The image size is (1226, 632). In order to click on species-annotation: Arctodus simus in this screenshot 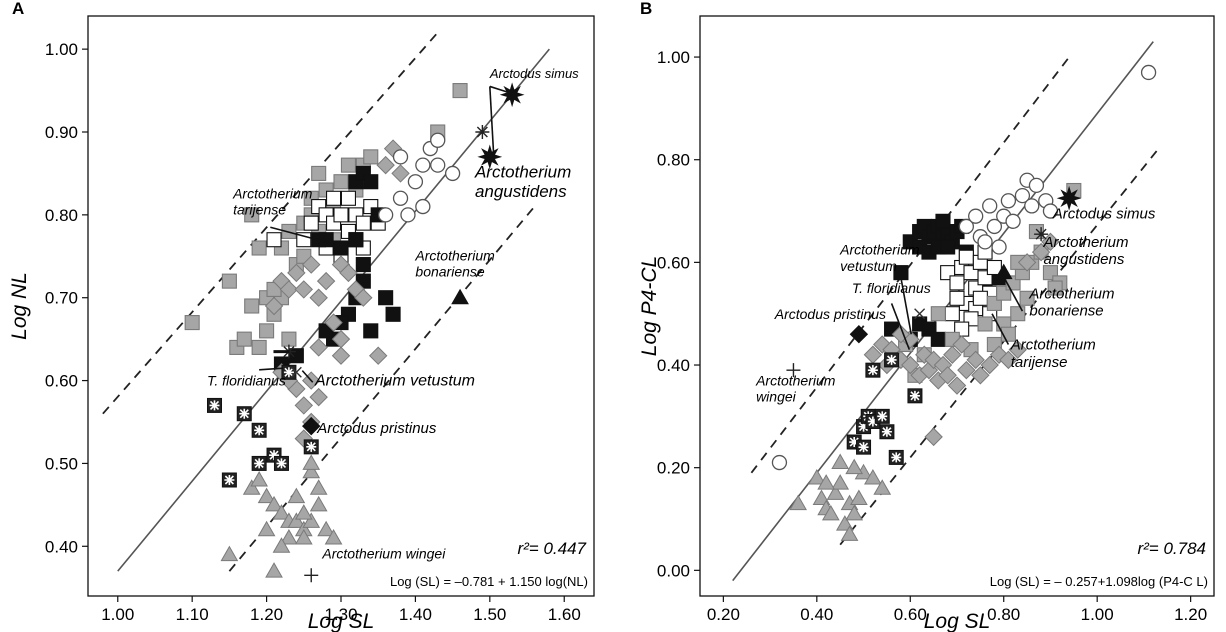, I will do `click(1104, 214)`.